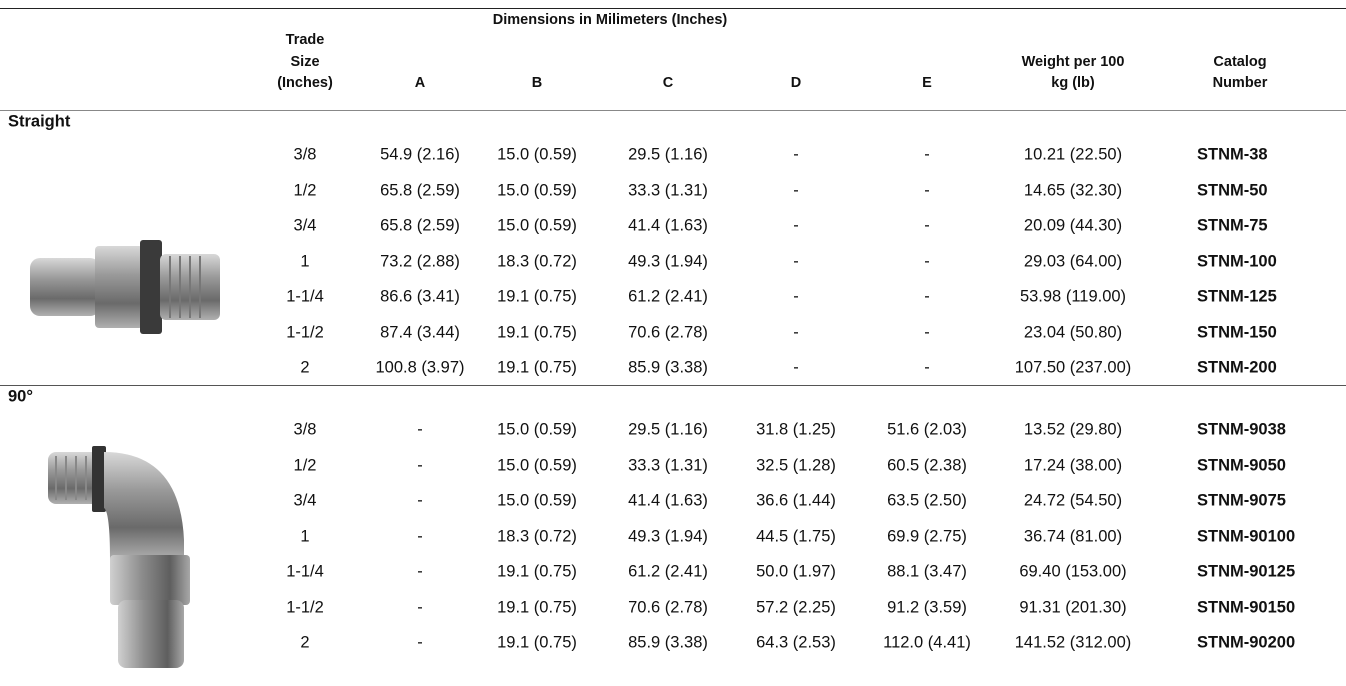 The width and height of the screenshot is (1346, 686). Describe the element at coordinates (305, 190) in the screenshot. I see `cell: 1/2` at that location.